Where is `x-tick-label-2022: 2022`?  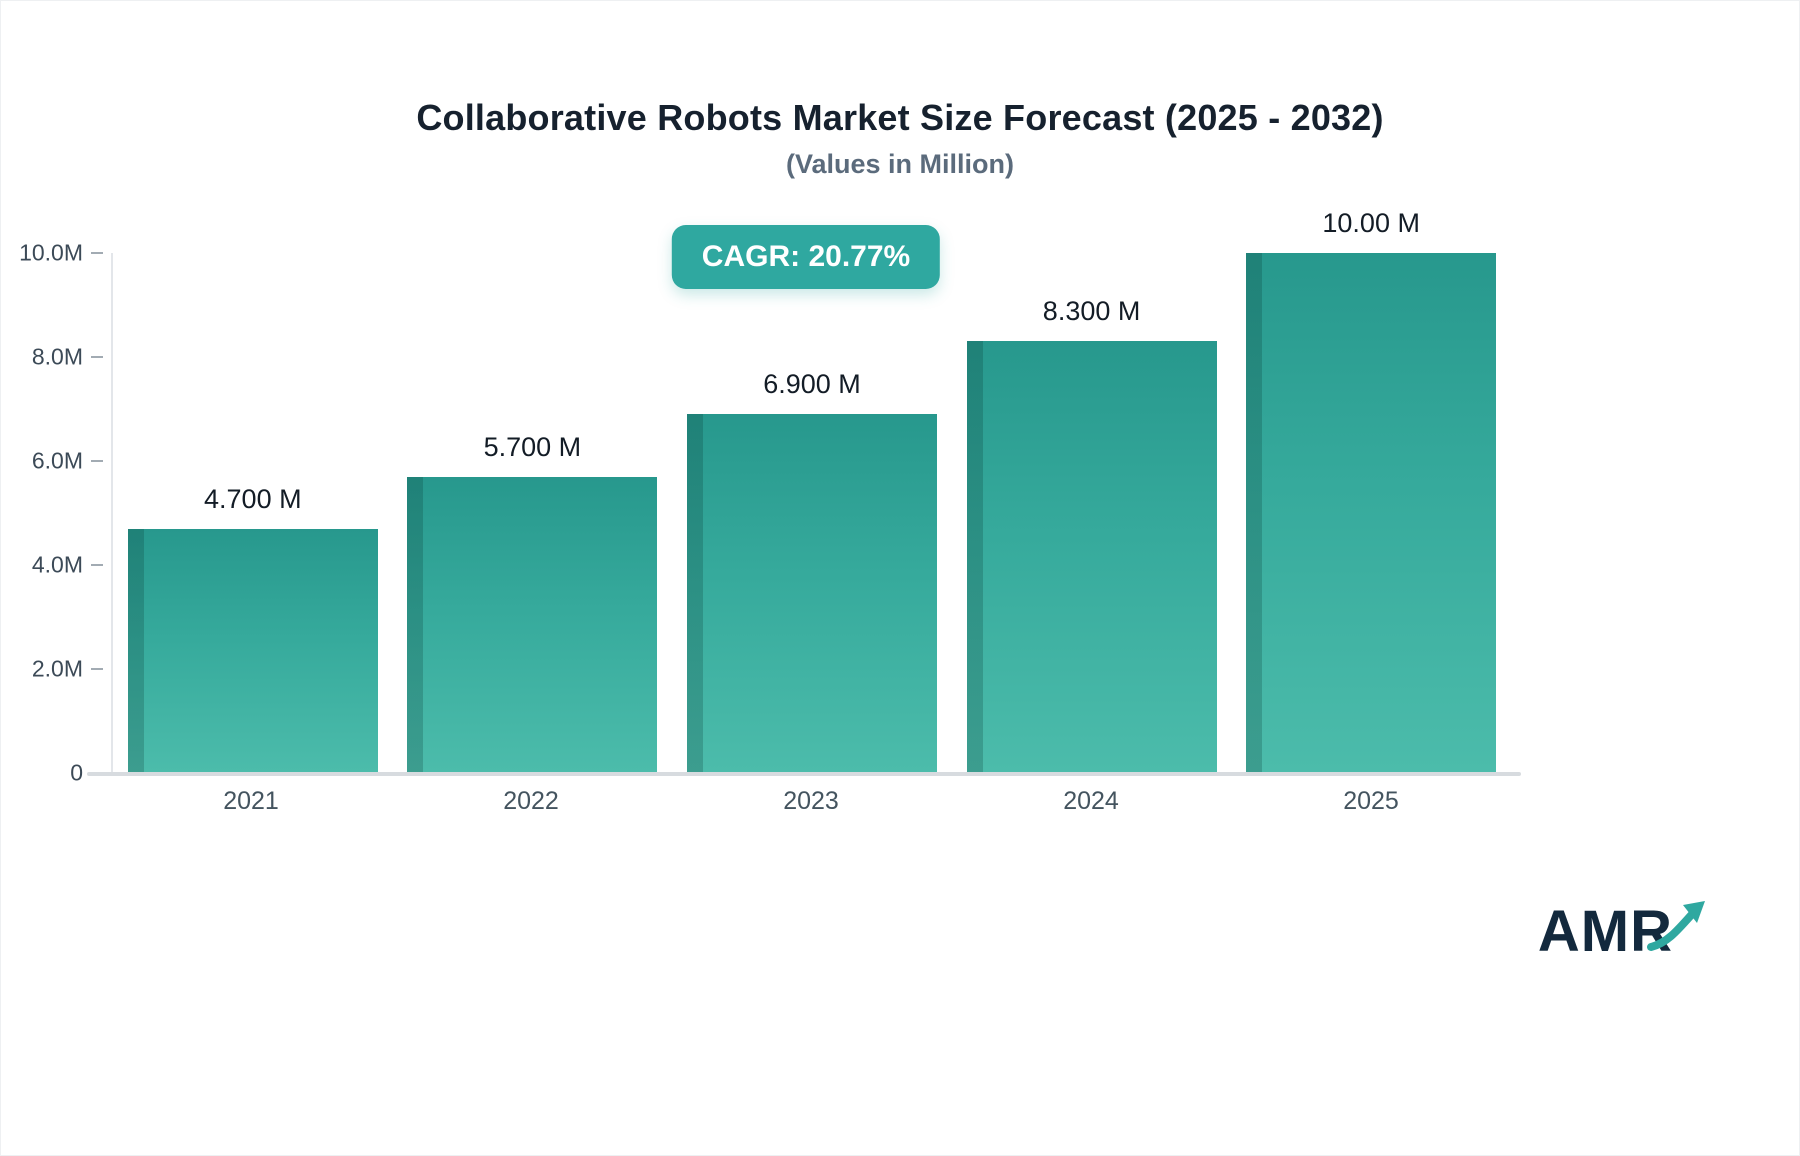
x-tick-label-2022: 2022 is located at coordinates (531, 801).